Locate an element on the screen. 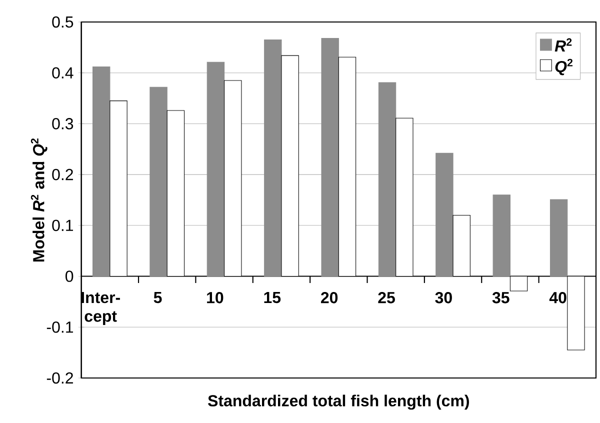 This screenshot has width=600, height=423. x-tick-label: 10 is located at coordinates (215, 298).